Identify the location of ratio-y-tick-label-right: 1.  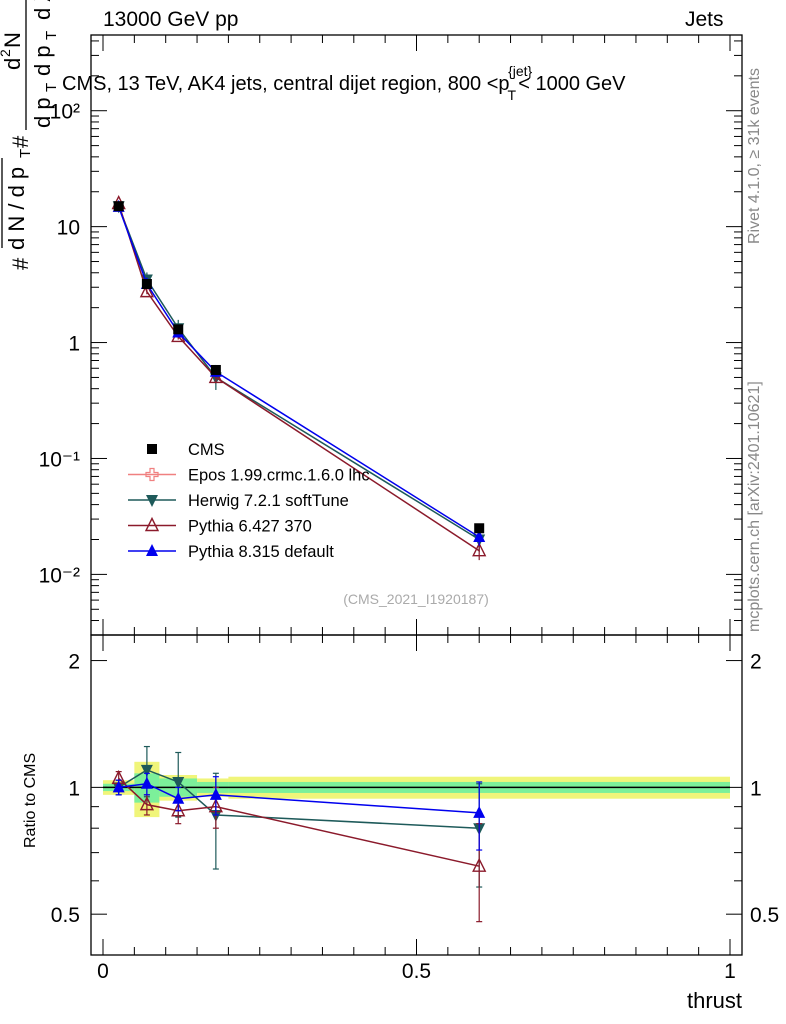
(756, 788).